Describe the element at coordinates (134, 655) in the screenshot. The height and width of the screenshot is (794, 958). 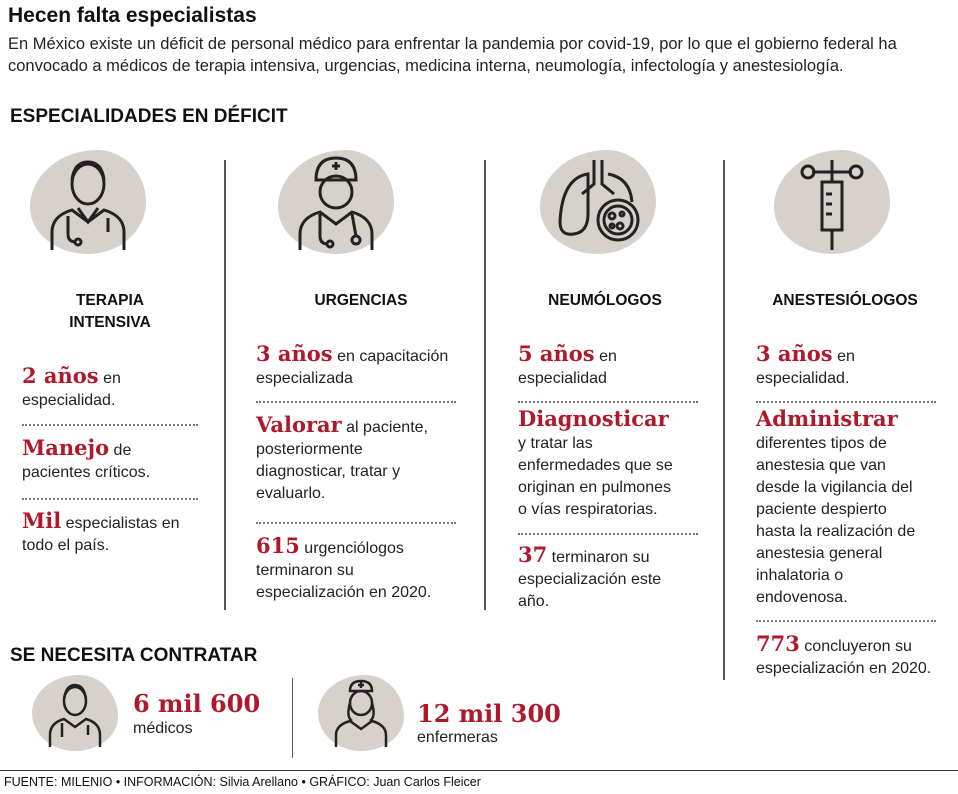
I see `section-heading-hire: SE NECESITA CONTRATAR` at that location.